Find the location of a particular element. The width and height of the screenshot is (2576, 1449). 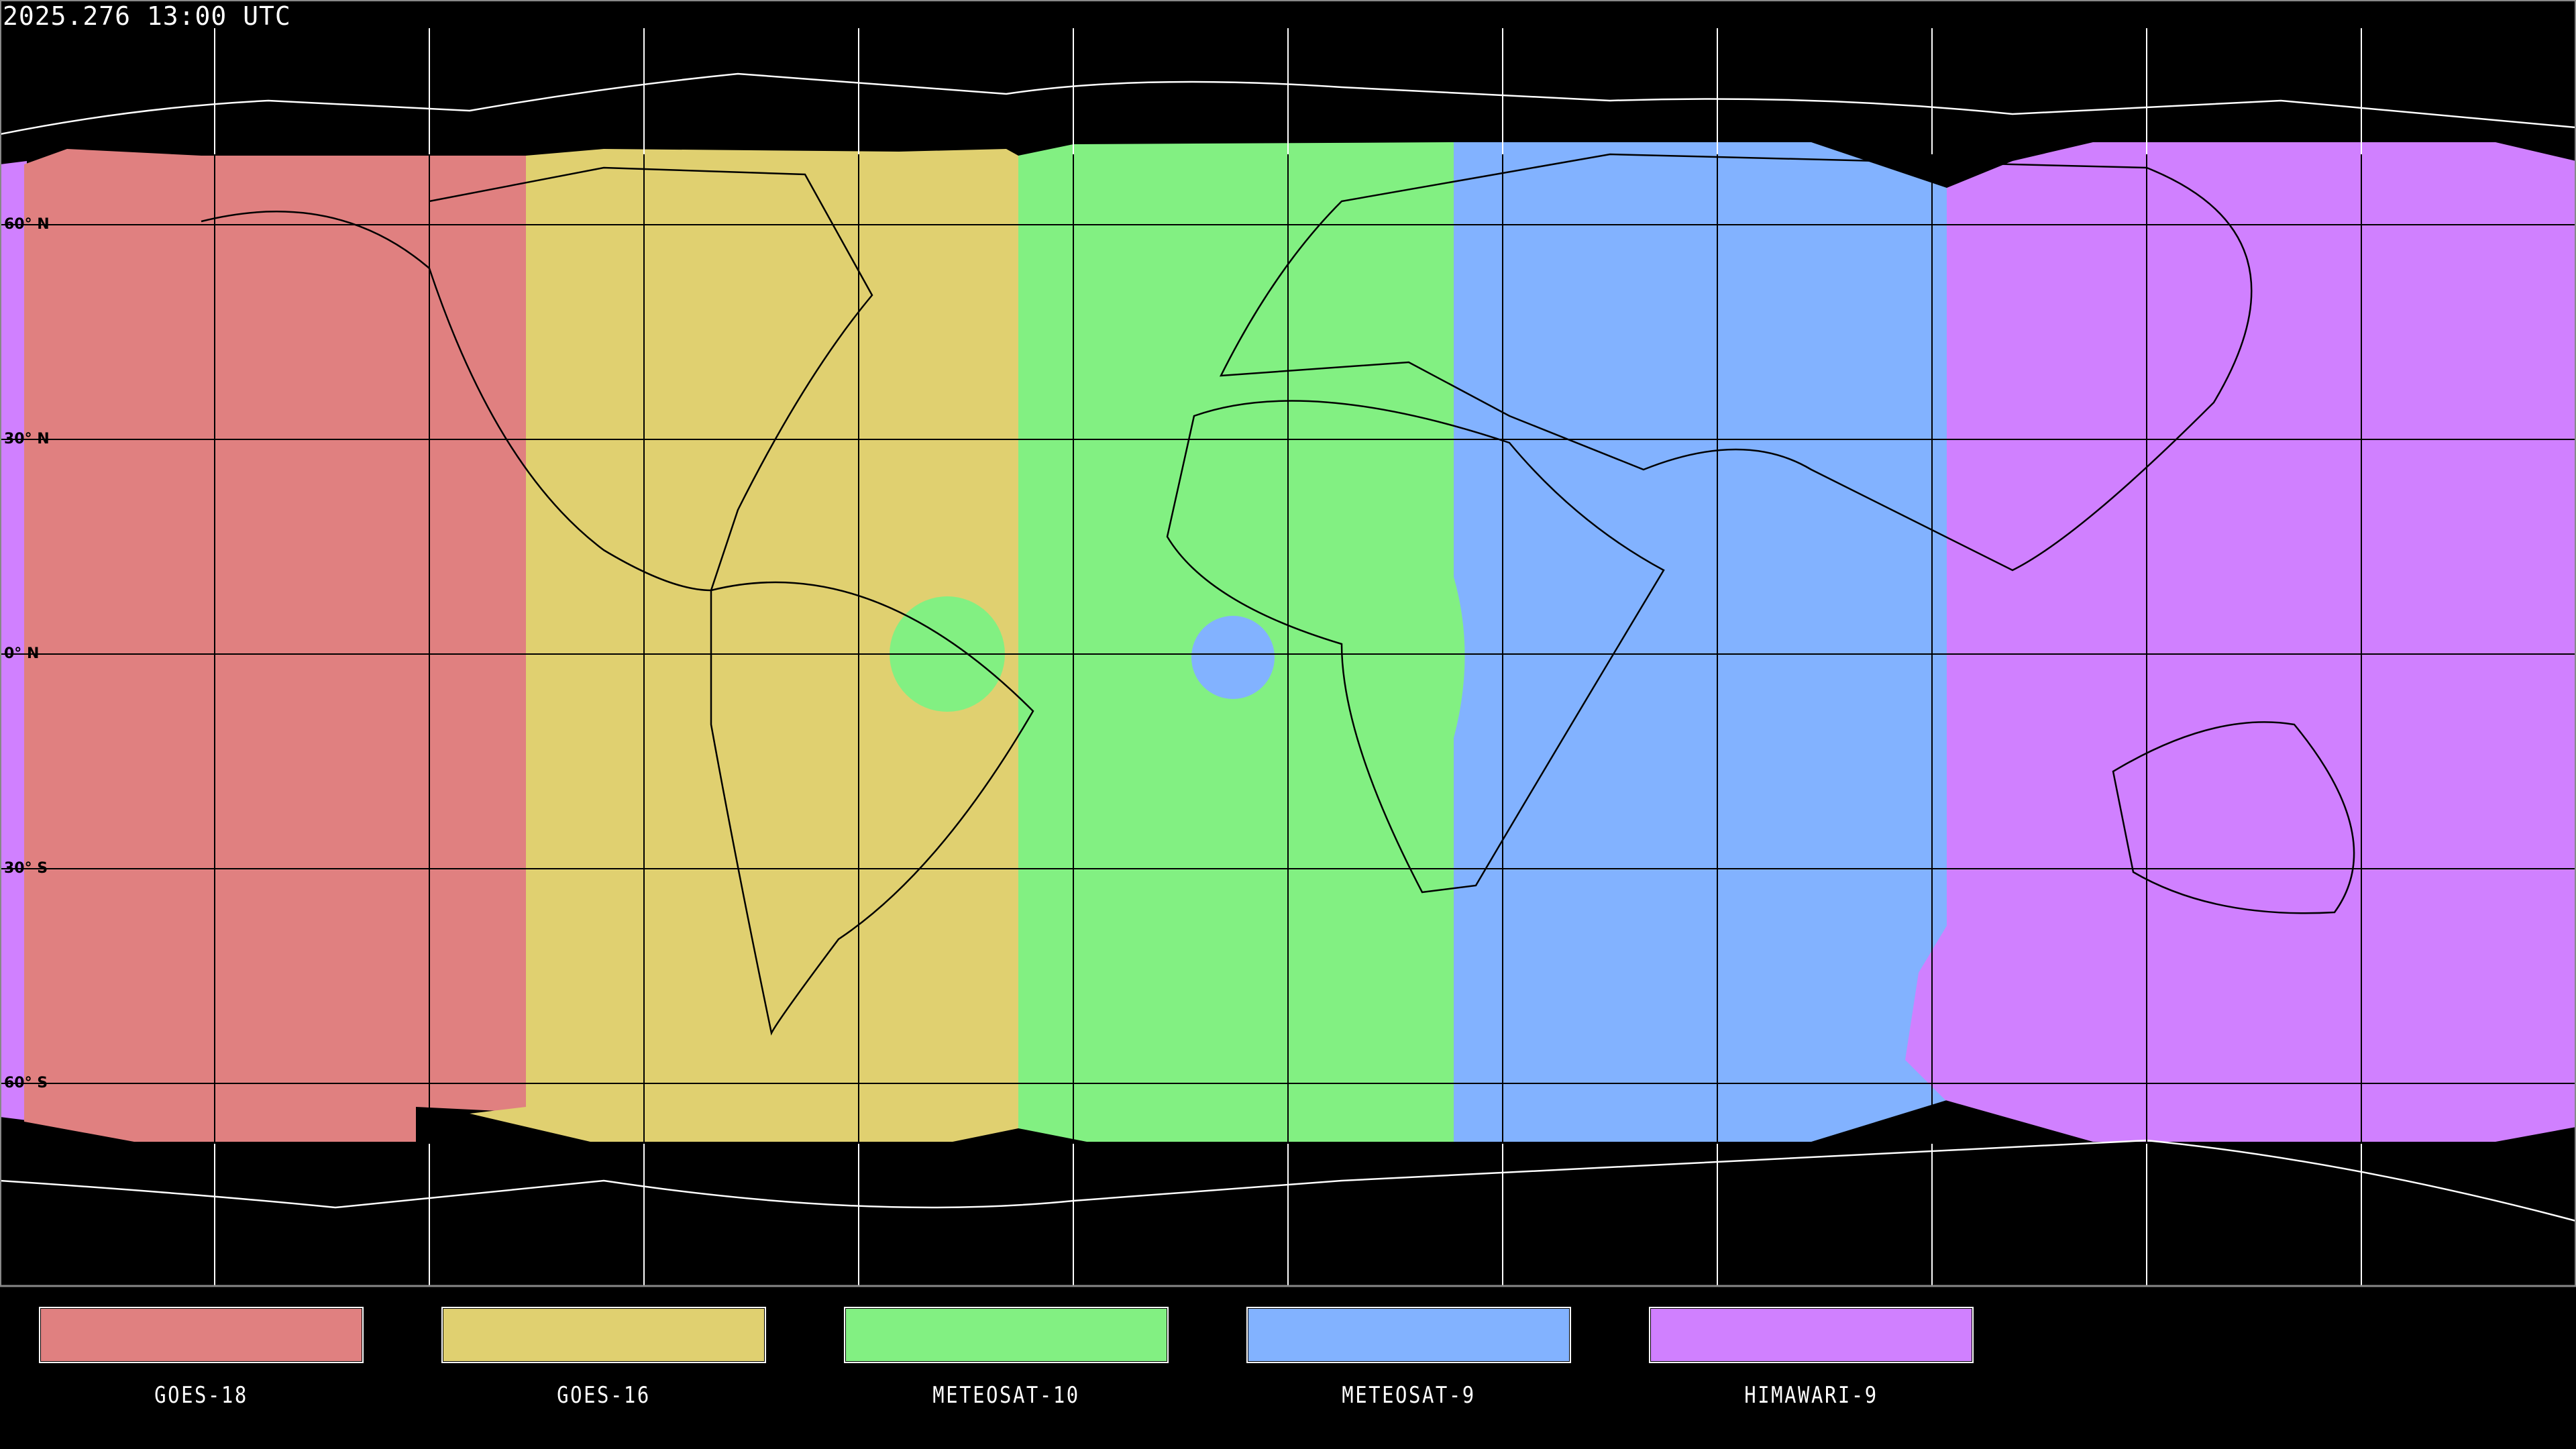

legend-item-himawari-9: HIMAWARI-9 is located at coordinates (1811, 1358).